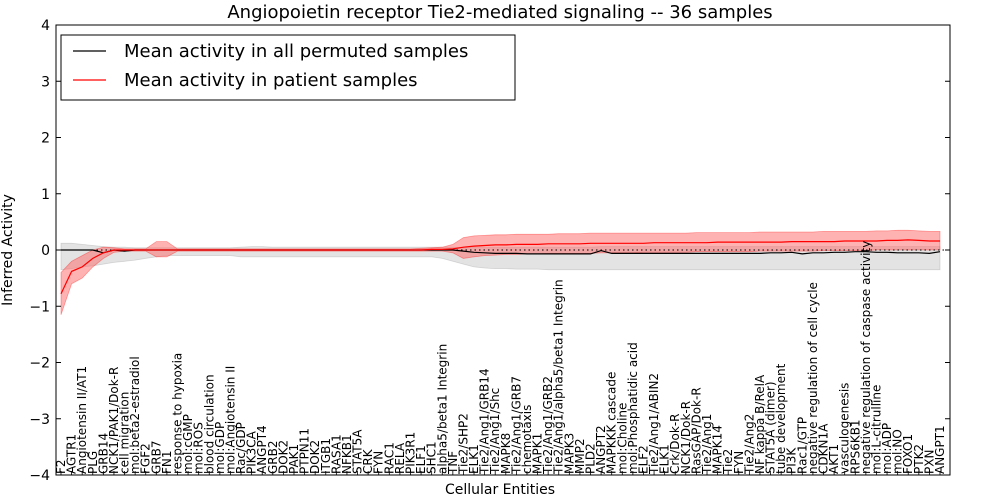  What do you see at coordinates (368, 461) in the screenshot?
I see `x-tick-label: CRK` at bounding box center [368, 461].